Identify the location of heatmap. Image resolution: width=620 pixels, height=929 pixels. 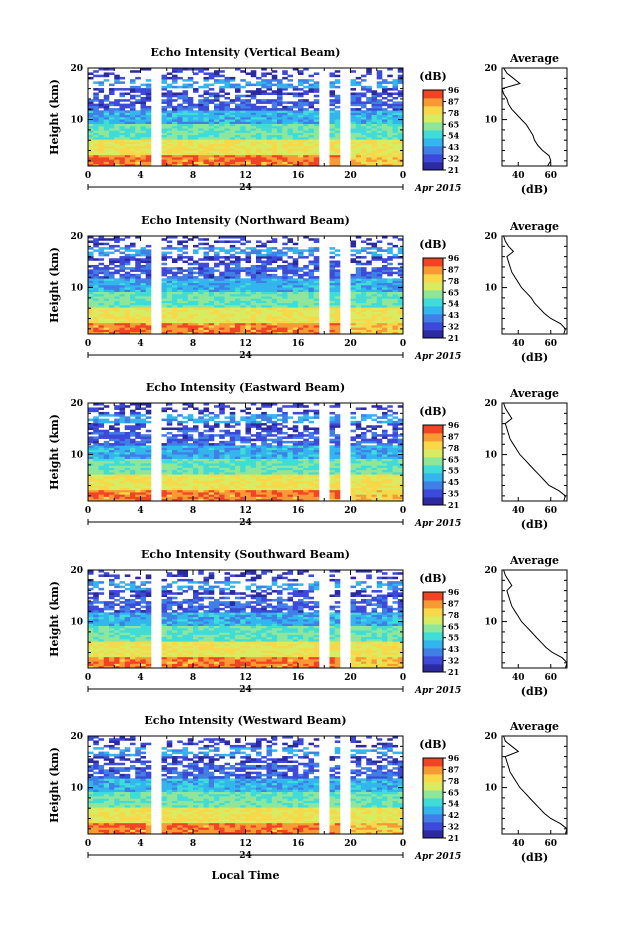
(246, 285).